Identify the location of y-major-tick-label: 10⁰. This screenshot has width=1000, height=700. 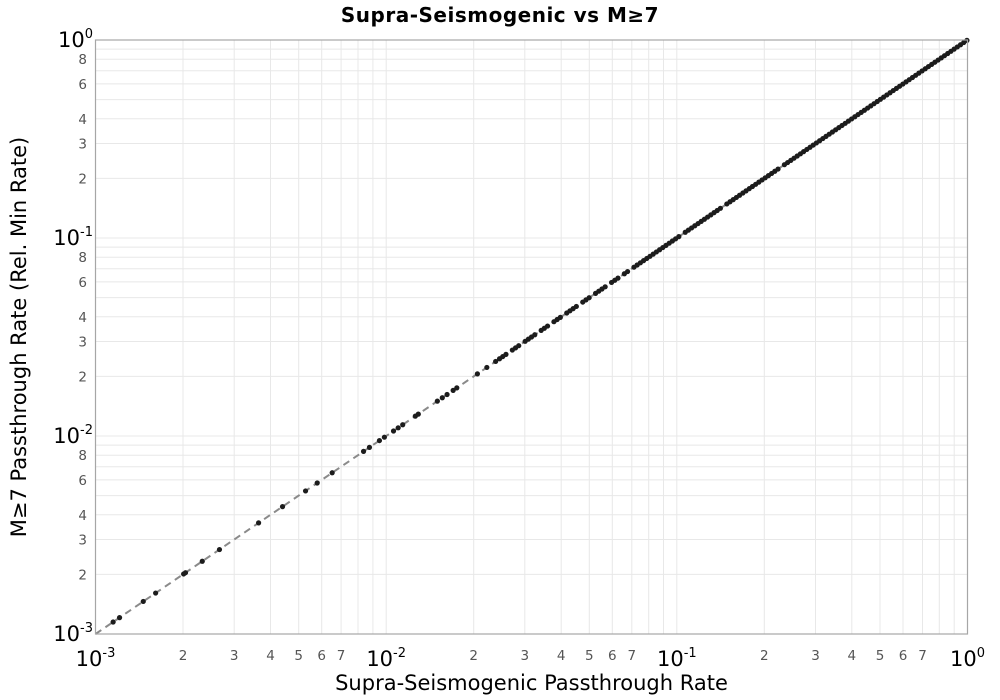
(75, 39).